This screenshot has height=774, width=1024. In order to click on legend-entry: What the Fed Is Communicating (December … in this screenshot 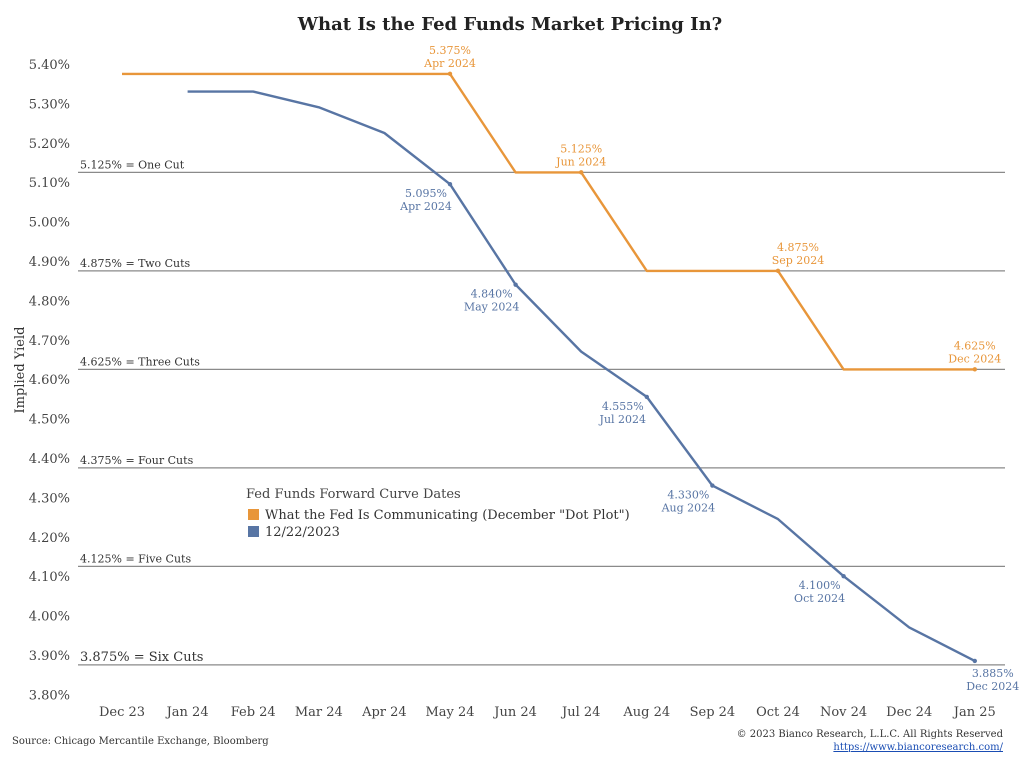, I will do `click(447, 515)`.